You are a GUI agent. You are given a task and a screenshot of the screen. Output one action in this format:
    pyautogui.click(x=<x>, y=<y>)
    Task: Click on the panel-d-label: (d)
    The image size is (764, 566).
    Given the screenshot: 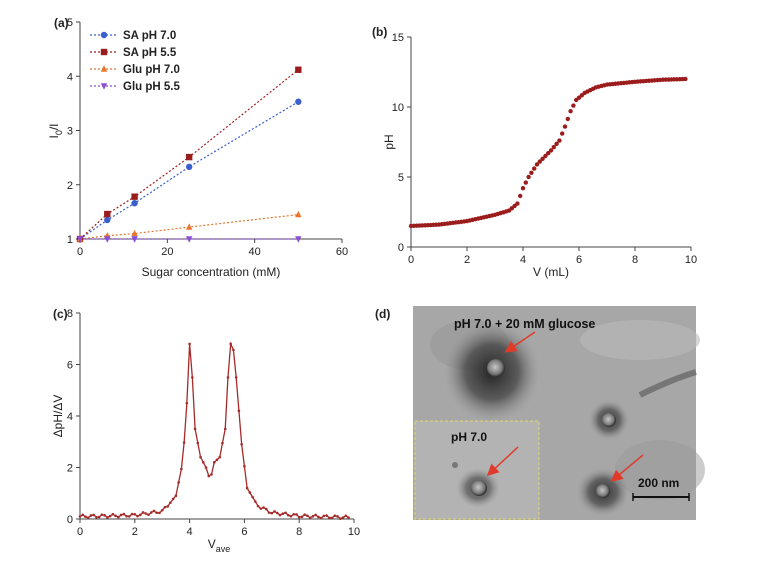 What is the action you would take?
    pyautogui.click(x=382, y=314)
    